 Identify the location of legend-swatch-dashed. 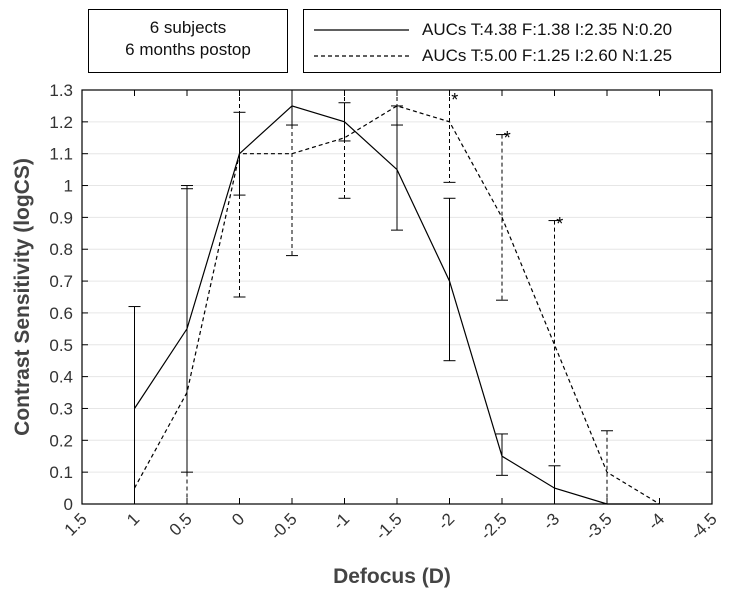
(361, 56).